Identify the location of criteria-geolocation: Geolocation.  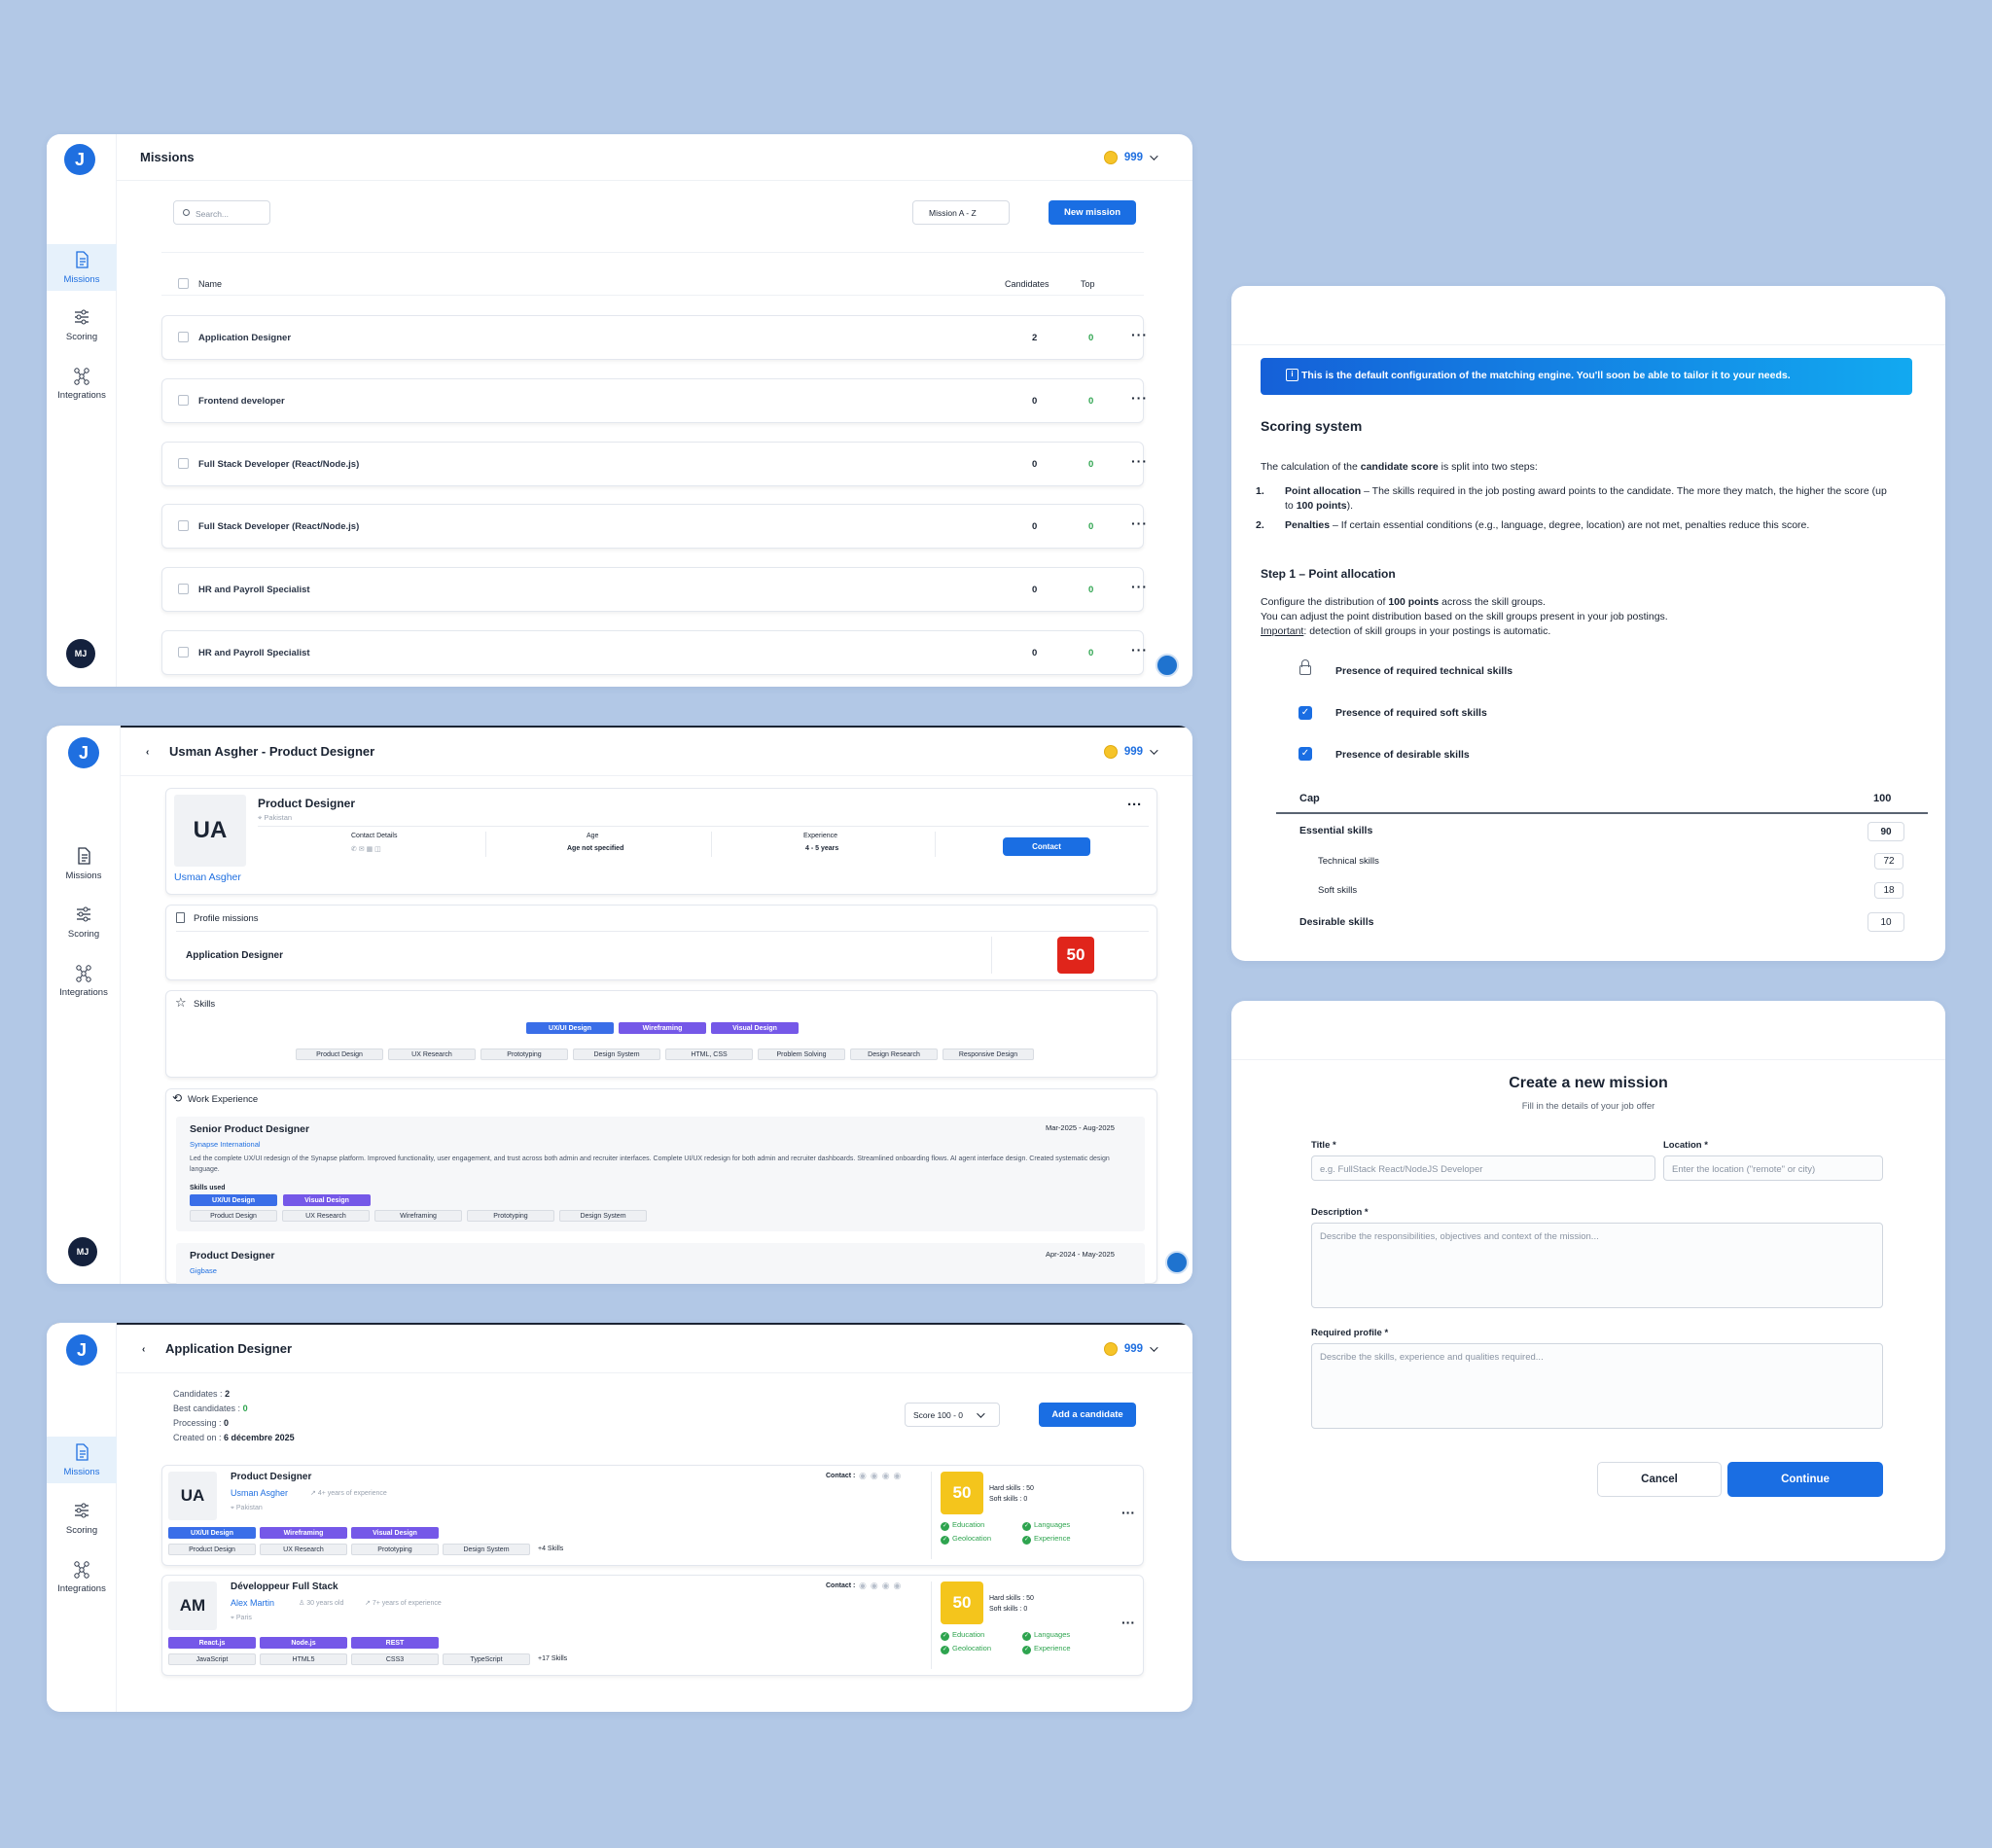
(966, 1649).